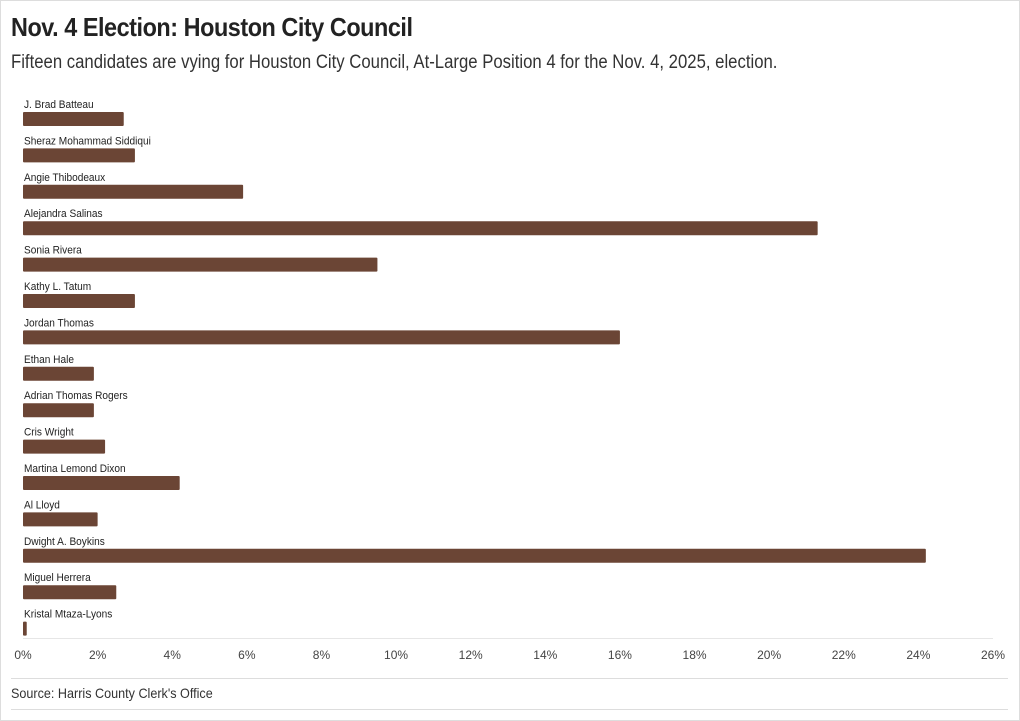 The image size is (1020, 721). Describe the element at coordinates (42, 505) in the screenshot. I see `bar-category-label: Al Lloyd` at that location.